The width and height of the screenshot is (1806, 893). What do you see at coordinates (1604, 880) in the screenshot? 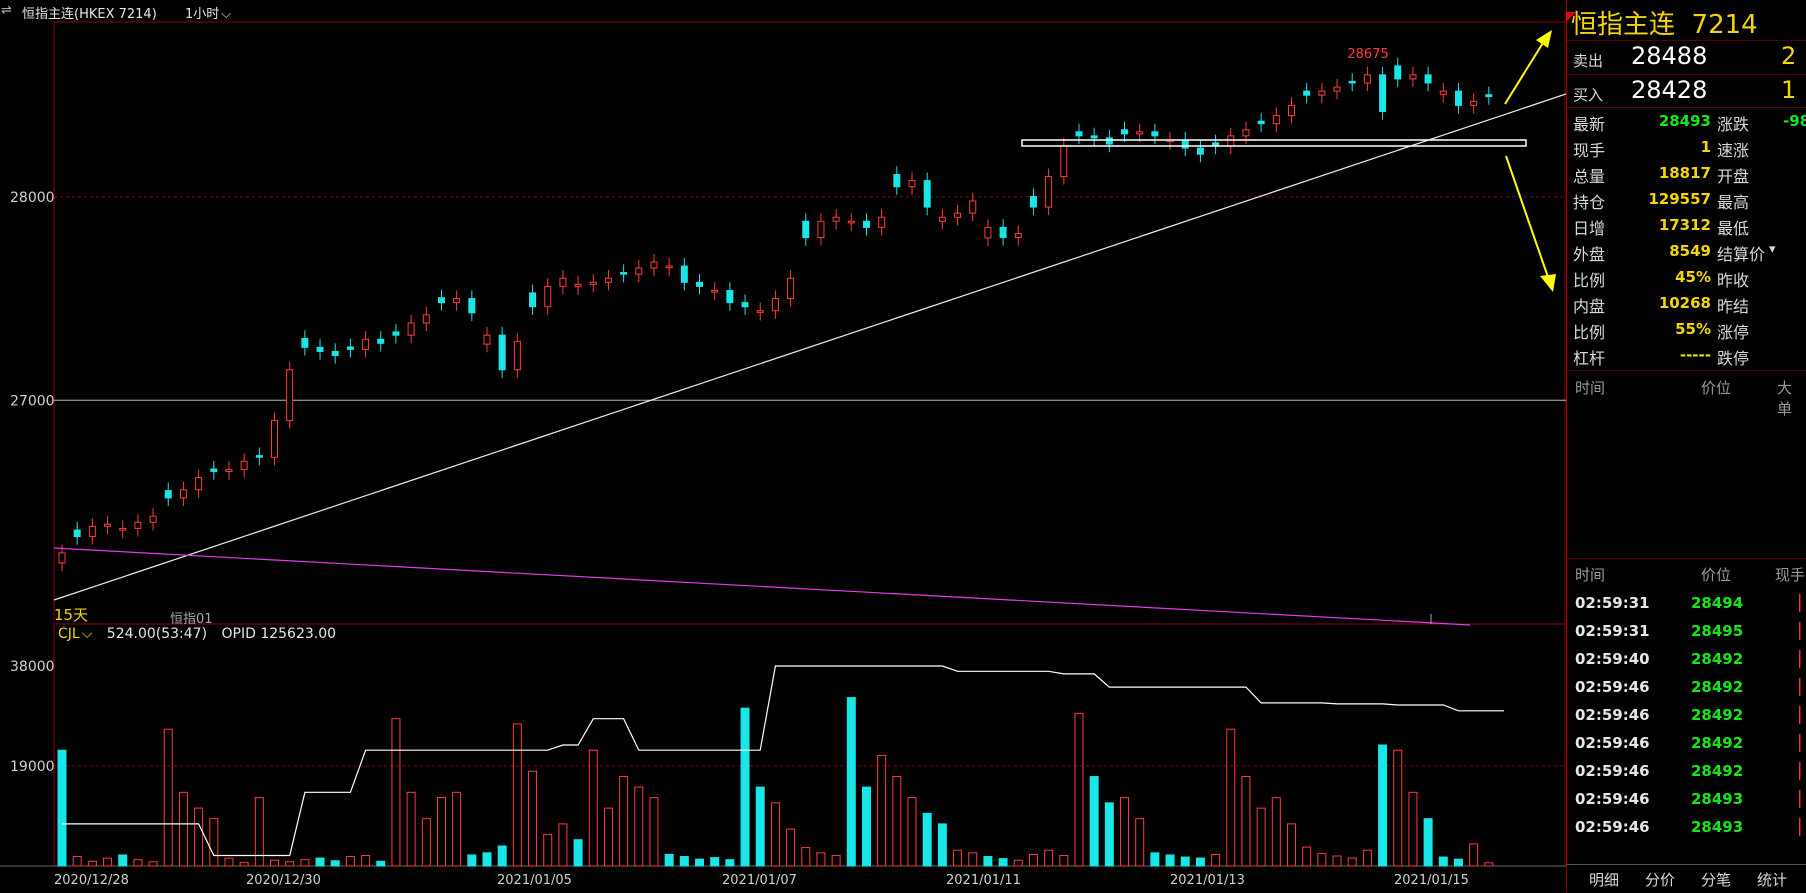
I see `tab-detail: 明细` at bounding box center [1604, 880].